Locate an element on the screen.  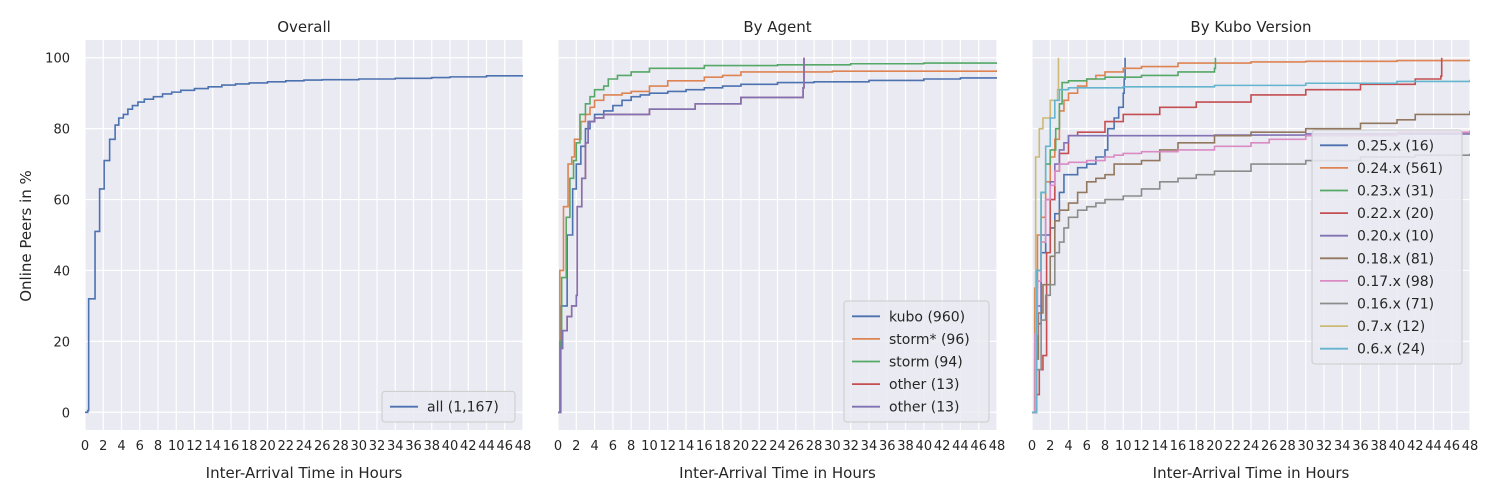
legend-label: 0.18.x (81) is located at coordinates (1395, 259).